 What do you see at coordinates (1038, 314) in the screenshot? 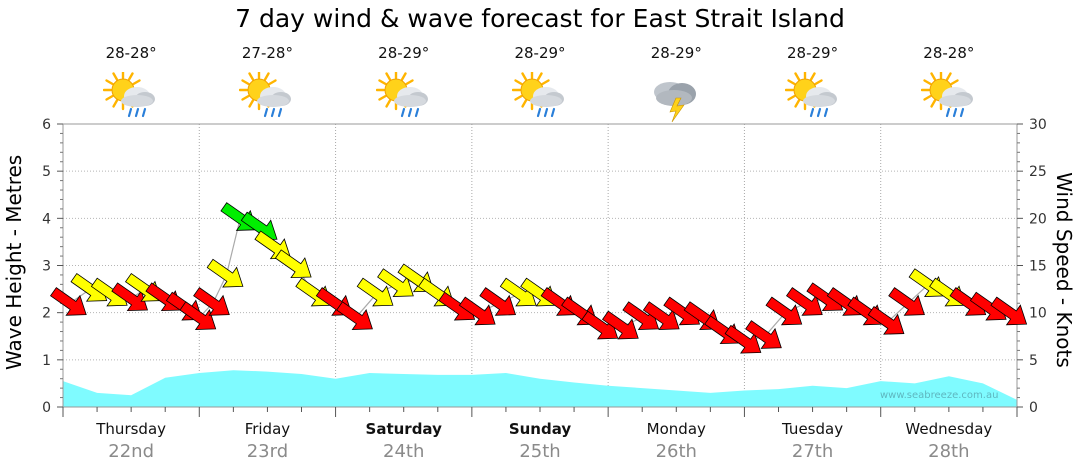
I see `y2-tick-label: 10` at bounding box center [1038, 314].